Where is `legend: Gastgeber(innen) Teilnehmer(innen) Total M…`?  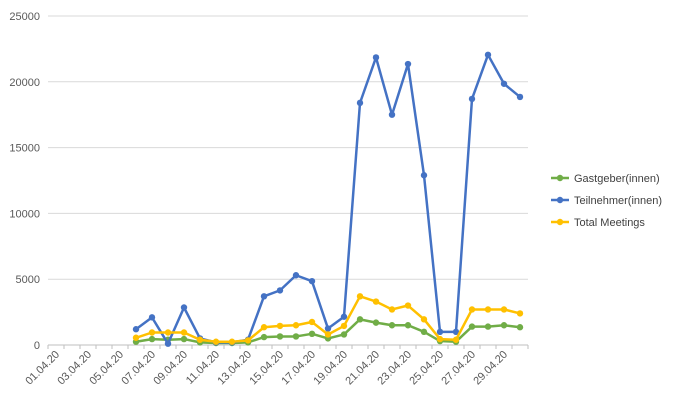
legend: Gastgeber(innen) Teilnehmer(innen) Total M… is located at coordinates (606, 201).